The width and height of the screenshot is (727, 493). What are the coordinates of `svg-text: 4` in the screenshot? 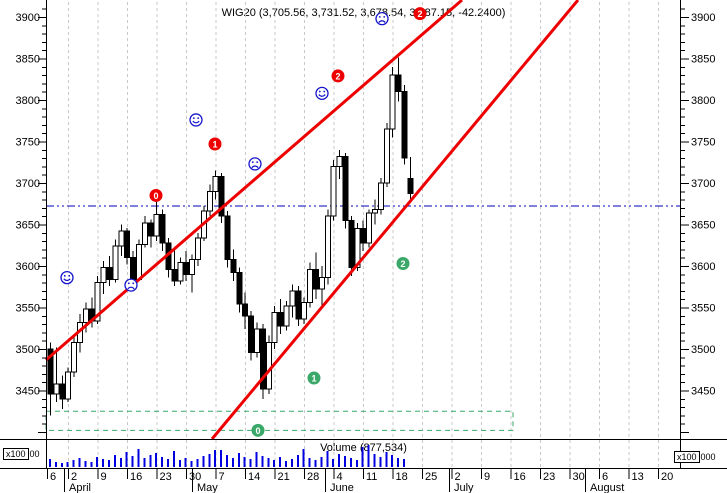 It's located at (340, 477).